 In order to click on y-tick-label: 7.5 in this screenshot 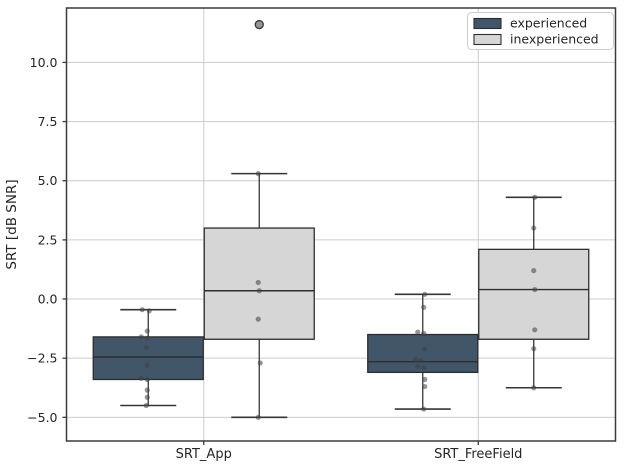, I will do `click(48, 121)`.